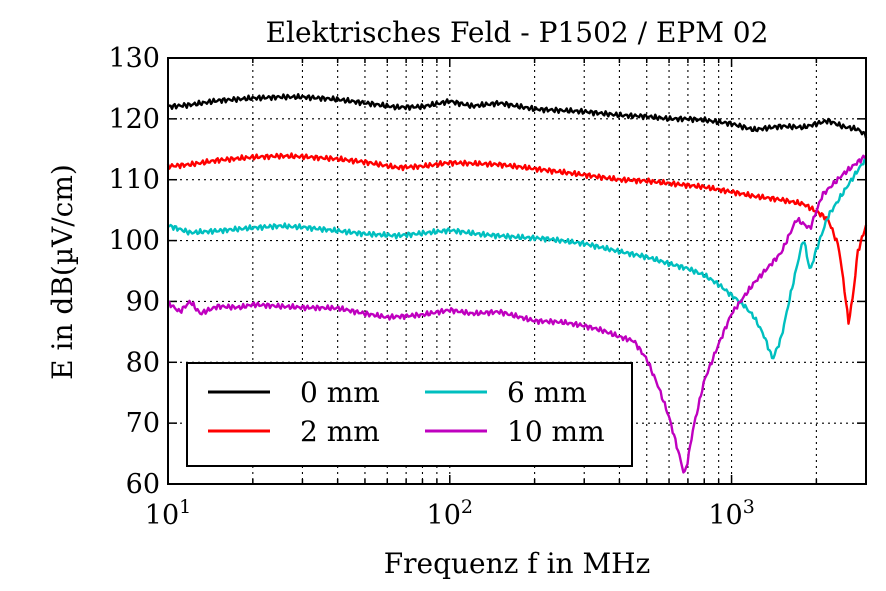  I want to click on y-axis-label: E in dB(µV/cm), so click(62, 272).